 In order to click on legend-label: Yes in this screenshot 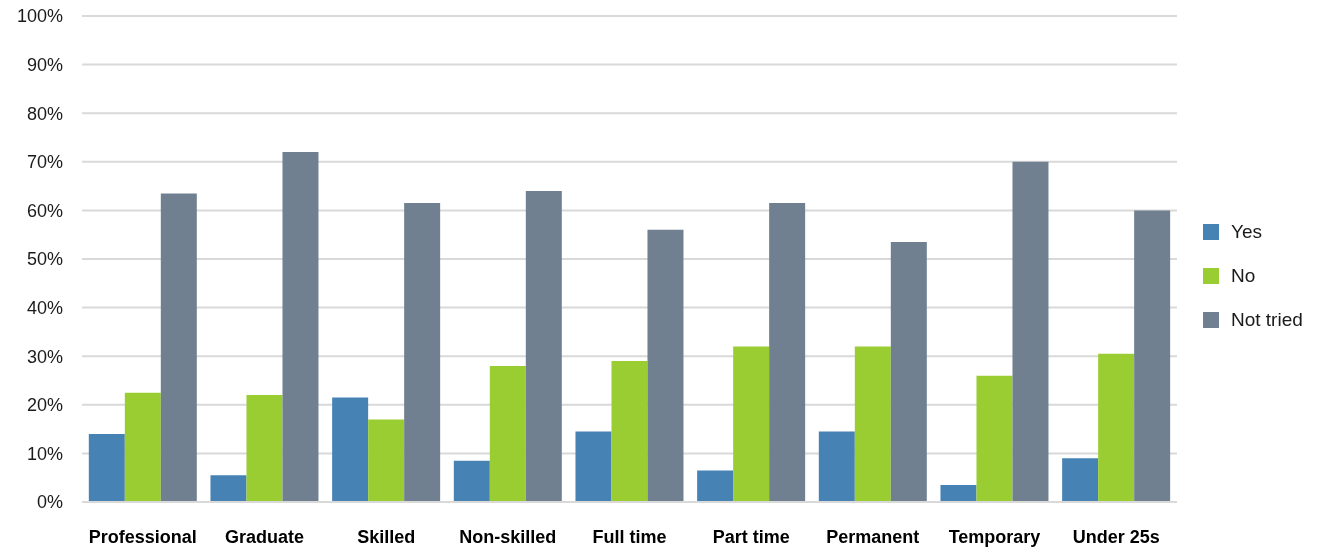, I will do `click(1246, 232)`.